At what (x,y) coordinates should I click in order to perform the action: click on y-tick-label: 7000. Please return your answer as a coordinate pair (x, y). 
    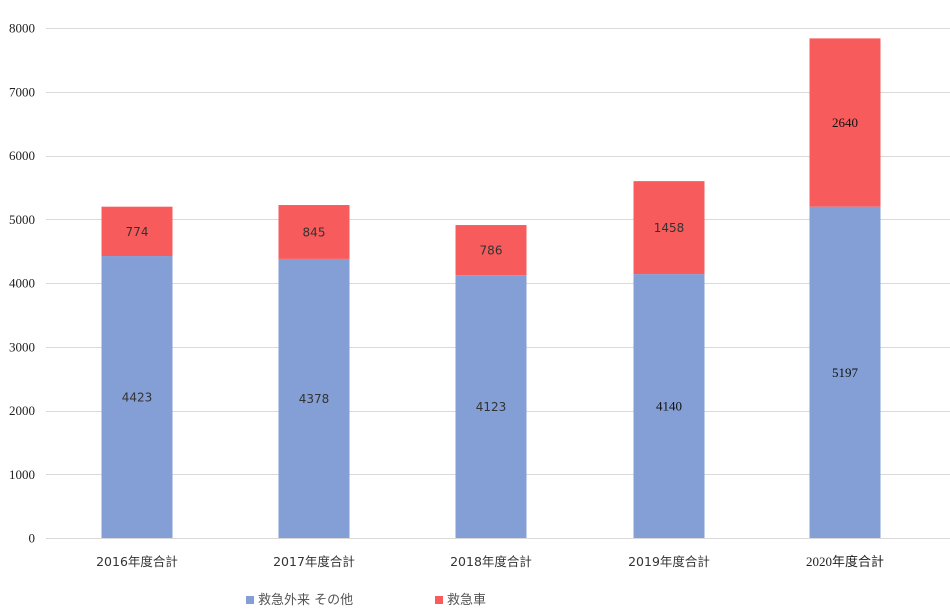
    Looking at the image, I should click on (22, 91).